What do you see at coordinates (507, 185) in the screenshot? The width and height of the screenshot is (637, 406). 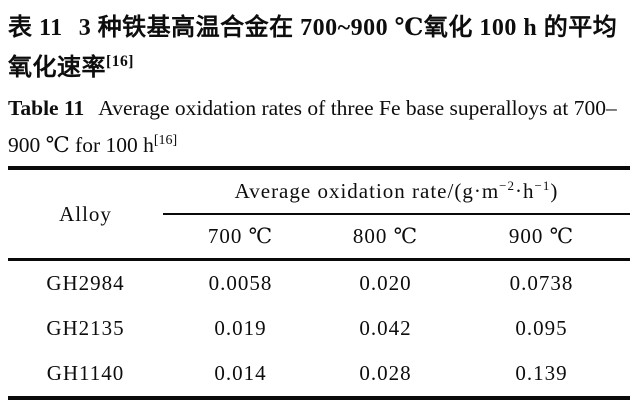 I see `unit-superscript-minus2: −2` at bounding box center [507, 185].